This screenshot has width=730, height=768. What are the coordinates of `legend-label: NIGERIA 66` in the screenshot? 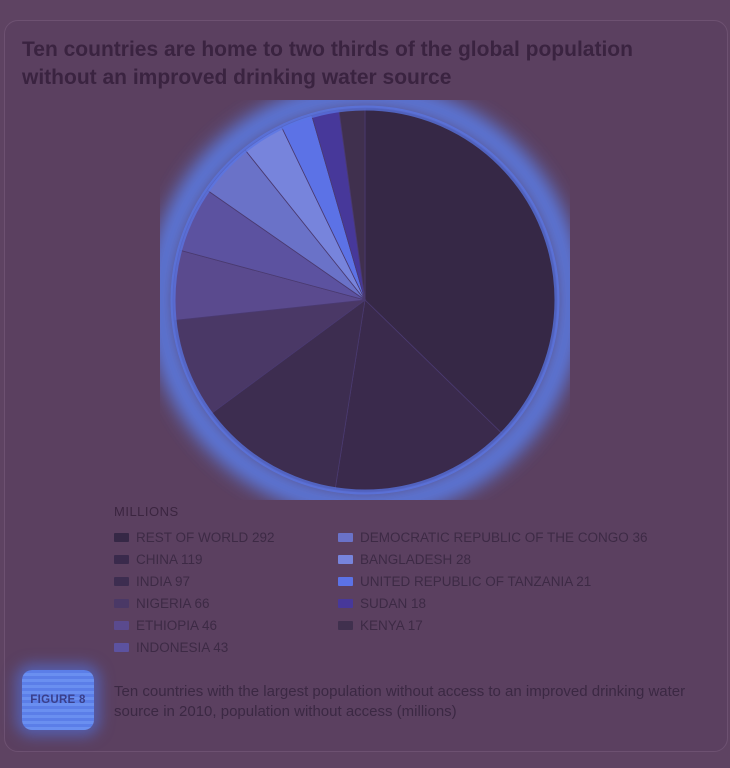 It's located at (173, 603).